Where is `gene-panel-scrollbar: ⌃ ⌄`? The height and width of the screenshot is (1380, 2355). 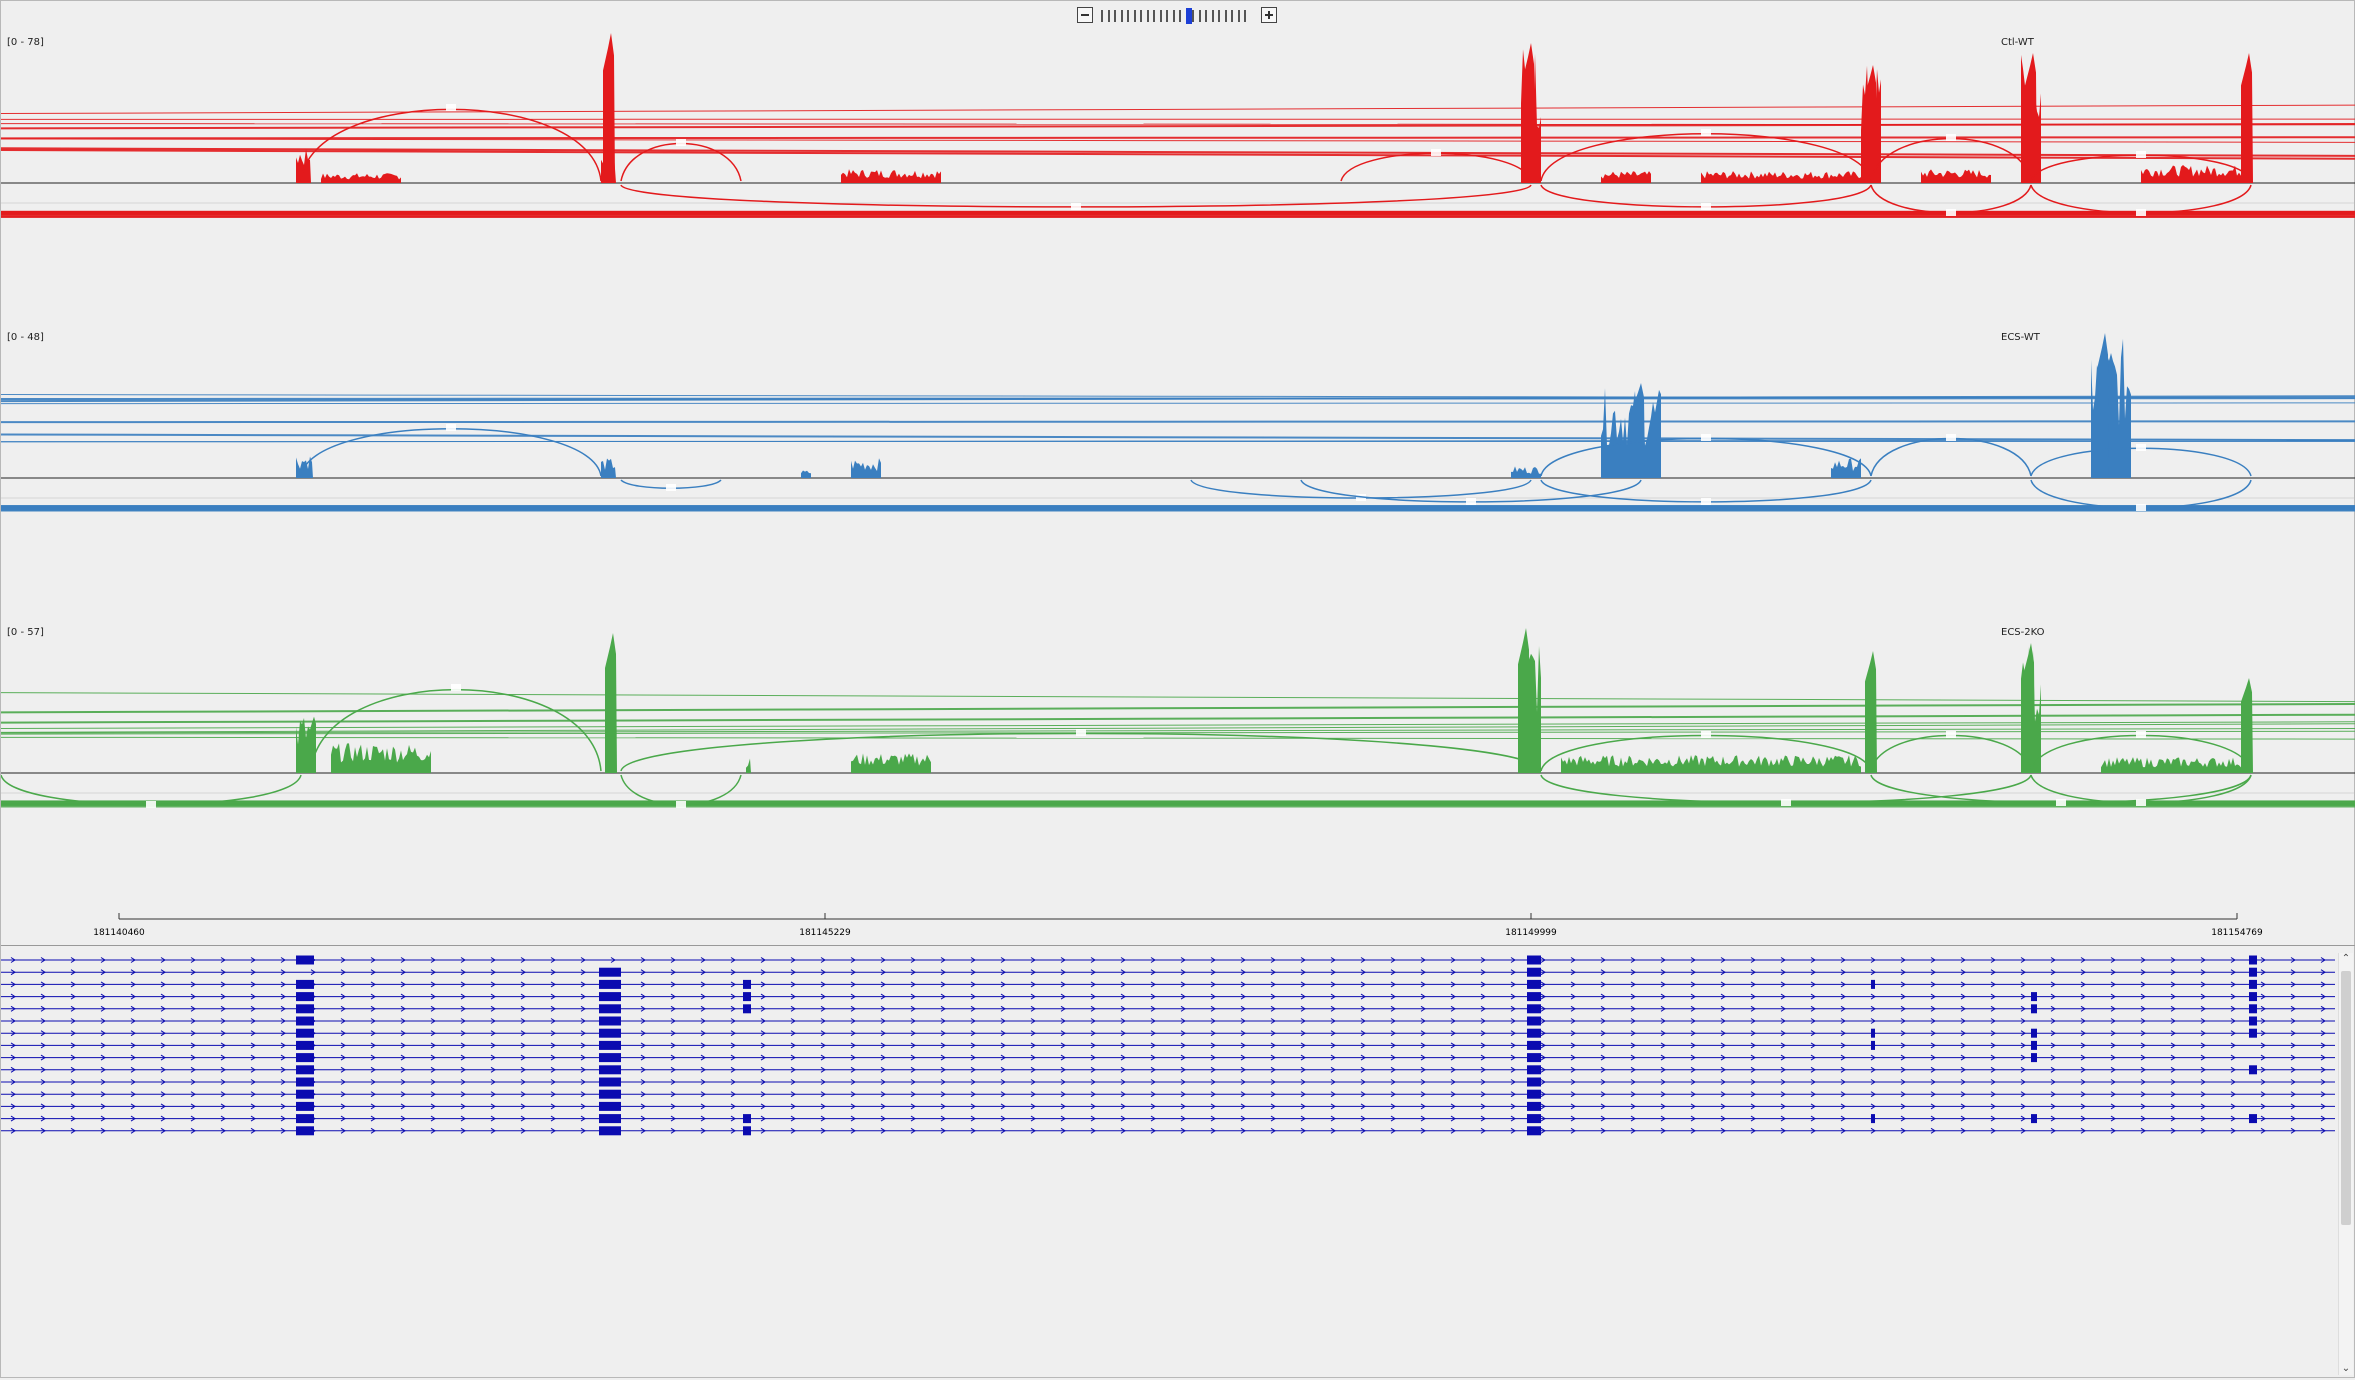
gene-panel-scrollbar: ⌃ ⌄ is located at coordinates (2345, 1164).